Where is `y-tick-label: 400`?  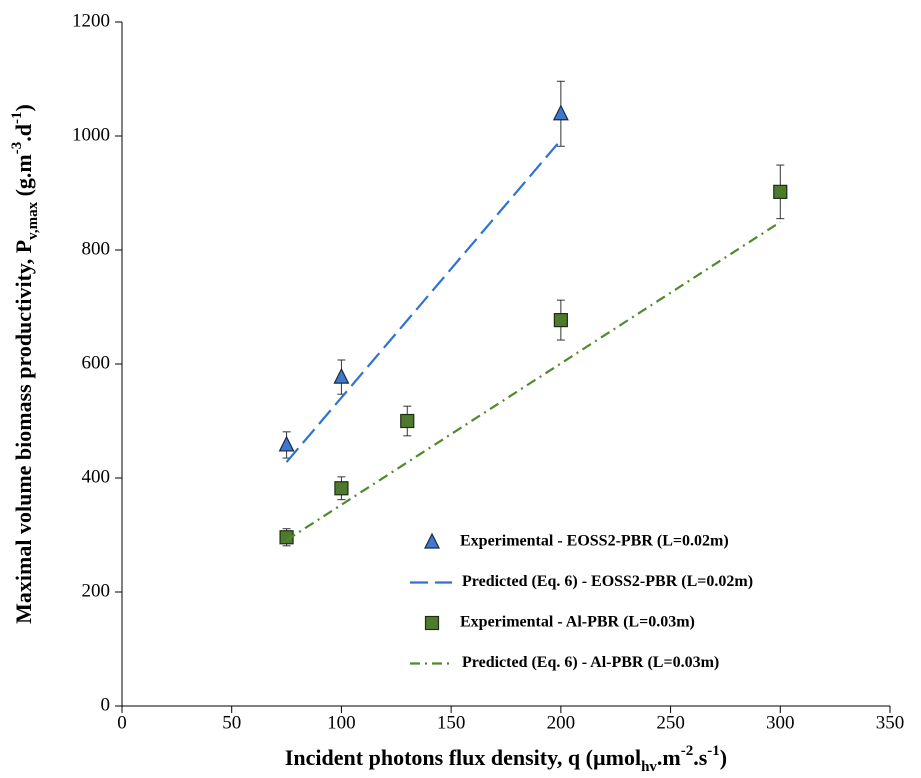 y-tick-label: 400 is located at coordinates (96, 476).